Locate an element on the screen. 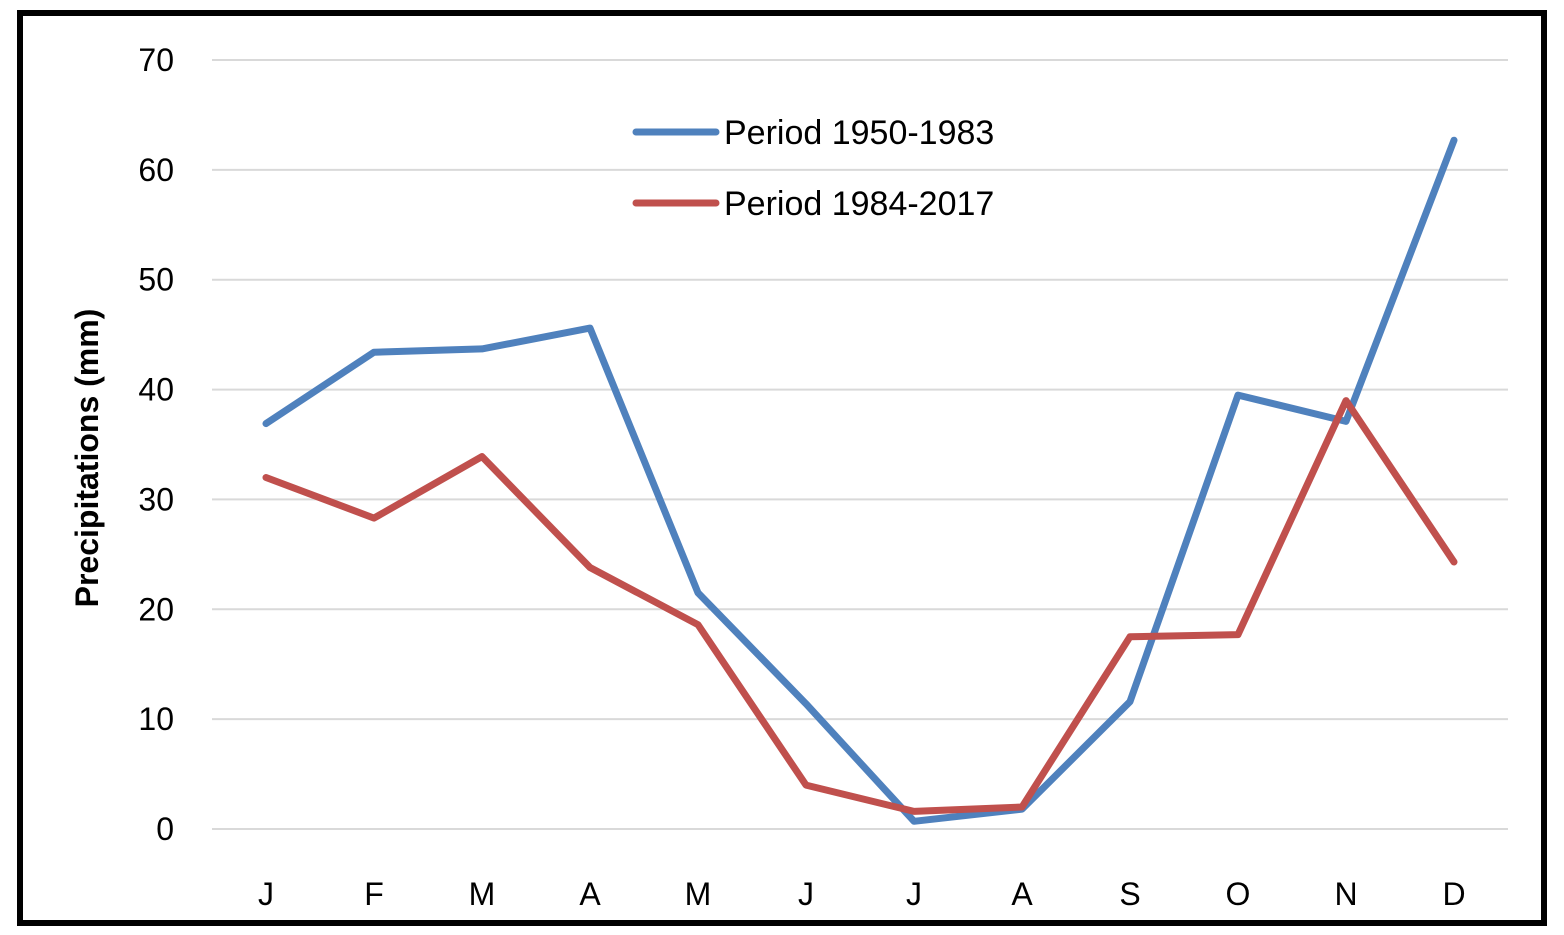 Image resolution: width=1564 pixels, height=935 pixels. y-axis-tick-labels: 0 10 20 30 40 50 60 70 is located at coordinates (156, 444).